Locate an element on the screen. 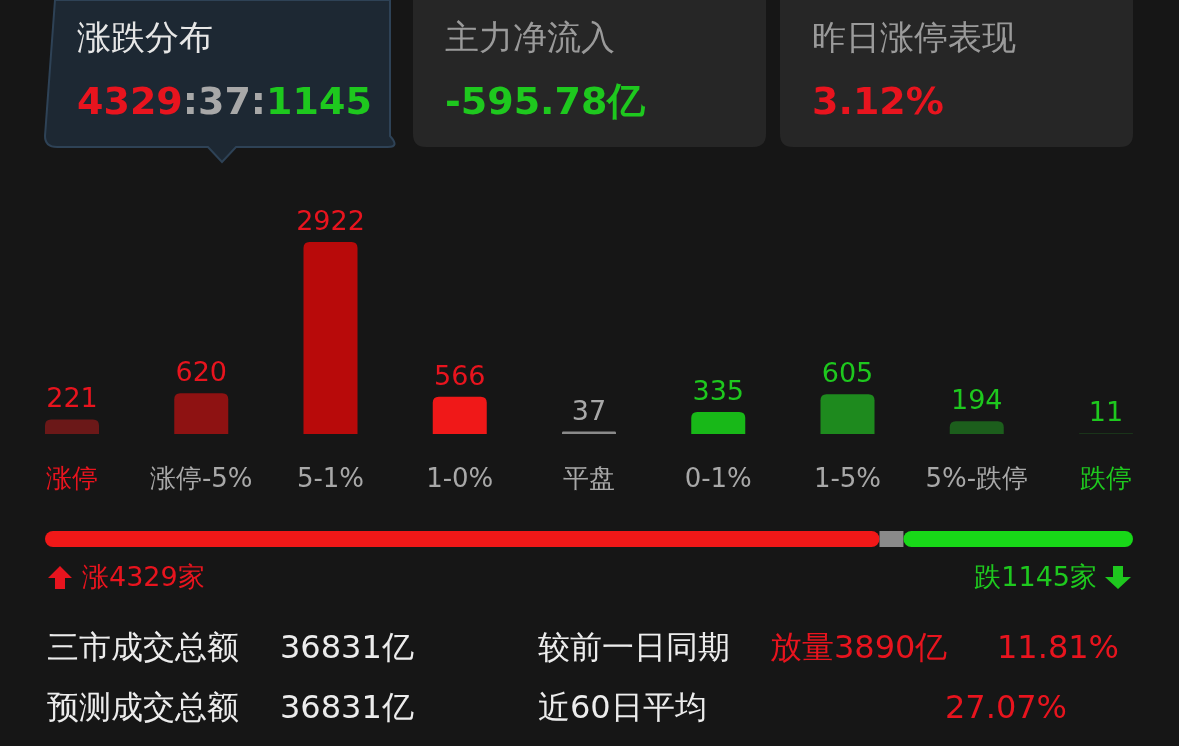  text: 三市成交总额 is located at coordinates (143, 647).